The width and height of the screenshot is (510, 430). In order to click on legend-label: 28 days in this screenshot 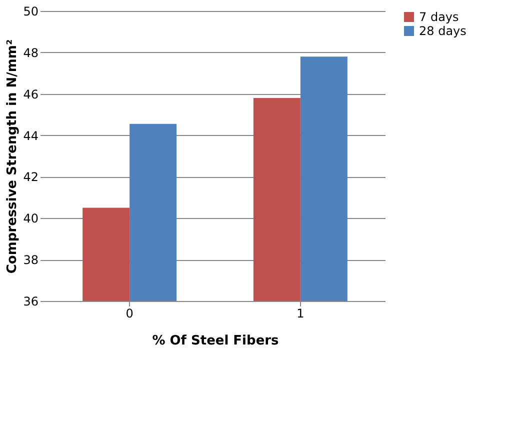, I will do `click(442, 31)`.